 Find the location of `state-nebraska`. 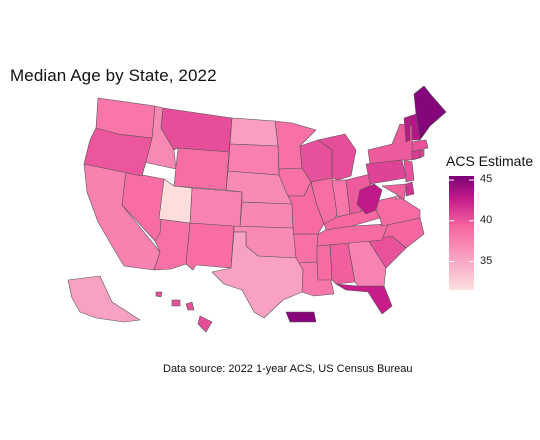

state-nebraska is located at coordinates (259, 187).